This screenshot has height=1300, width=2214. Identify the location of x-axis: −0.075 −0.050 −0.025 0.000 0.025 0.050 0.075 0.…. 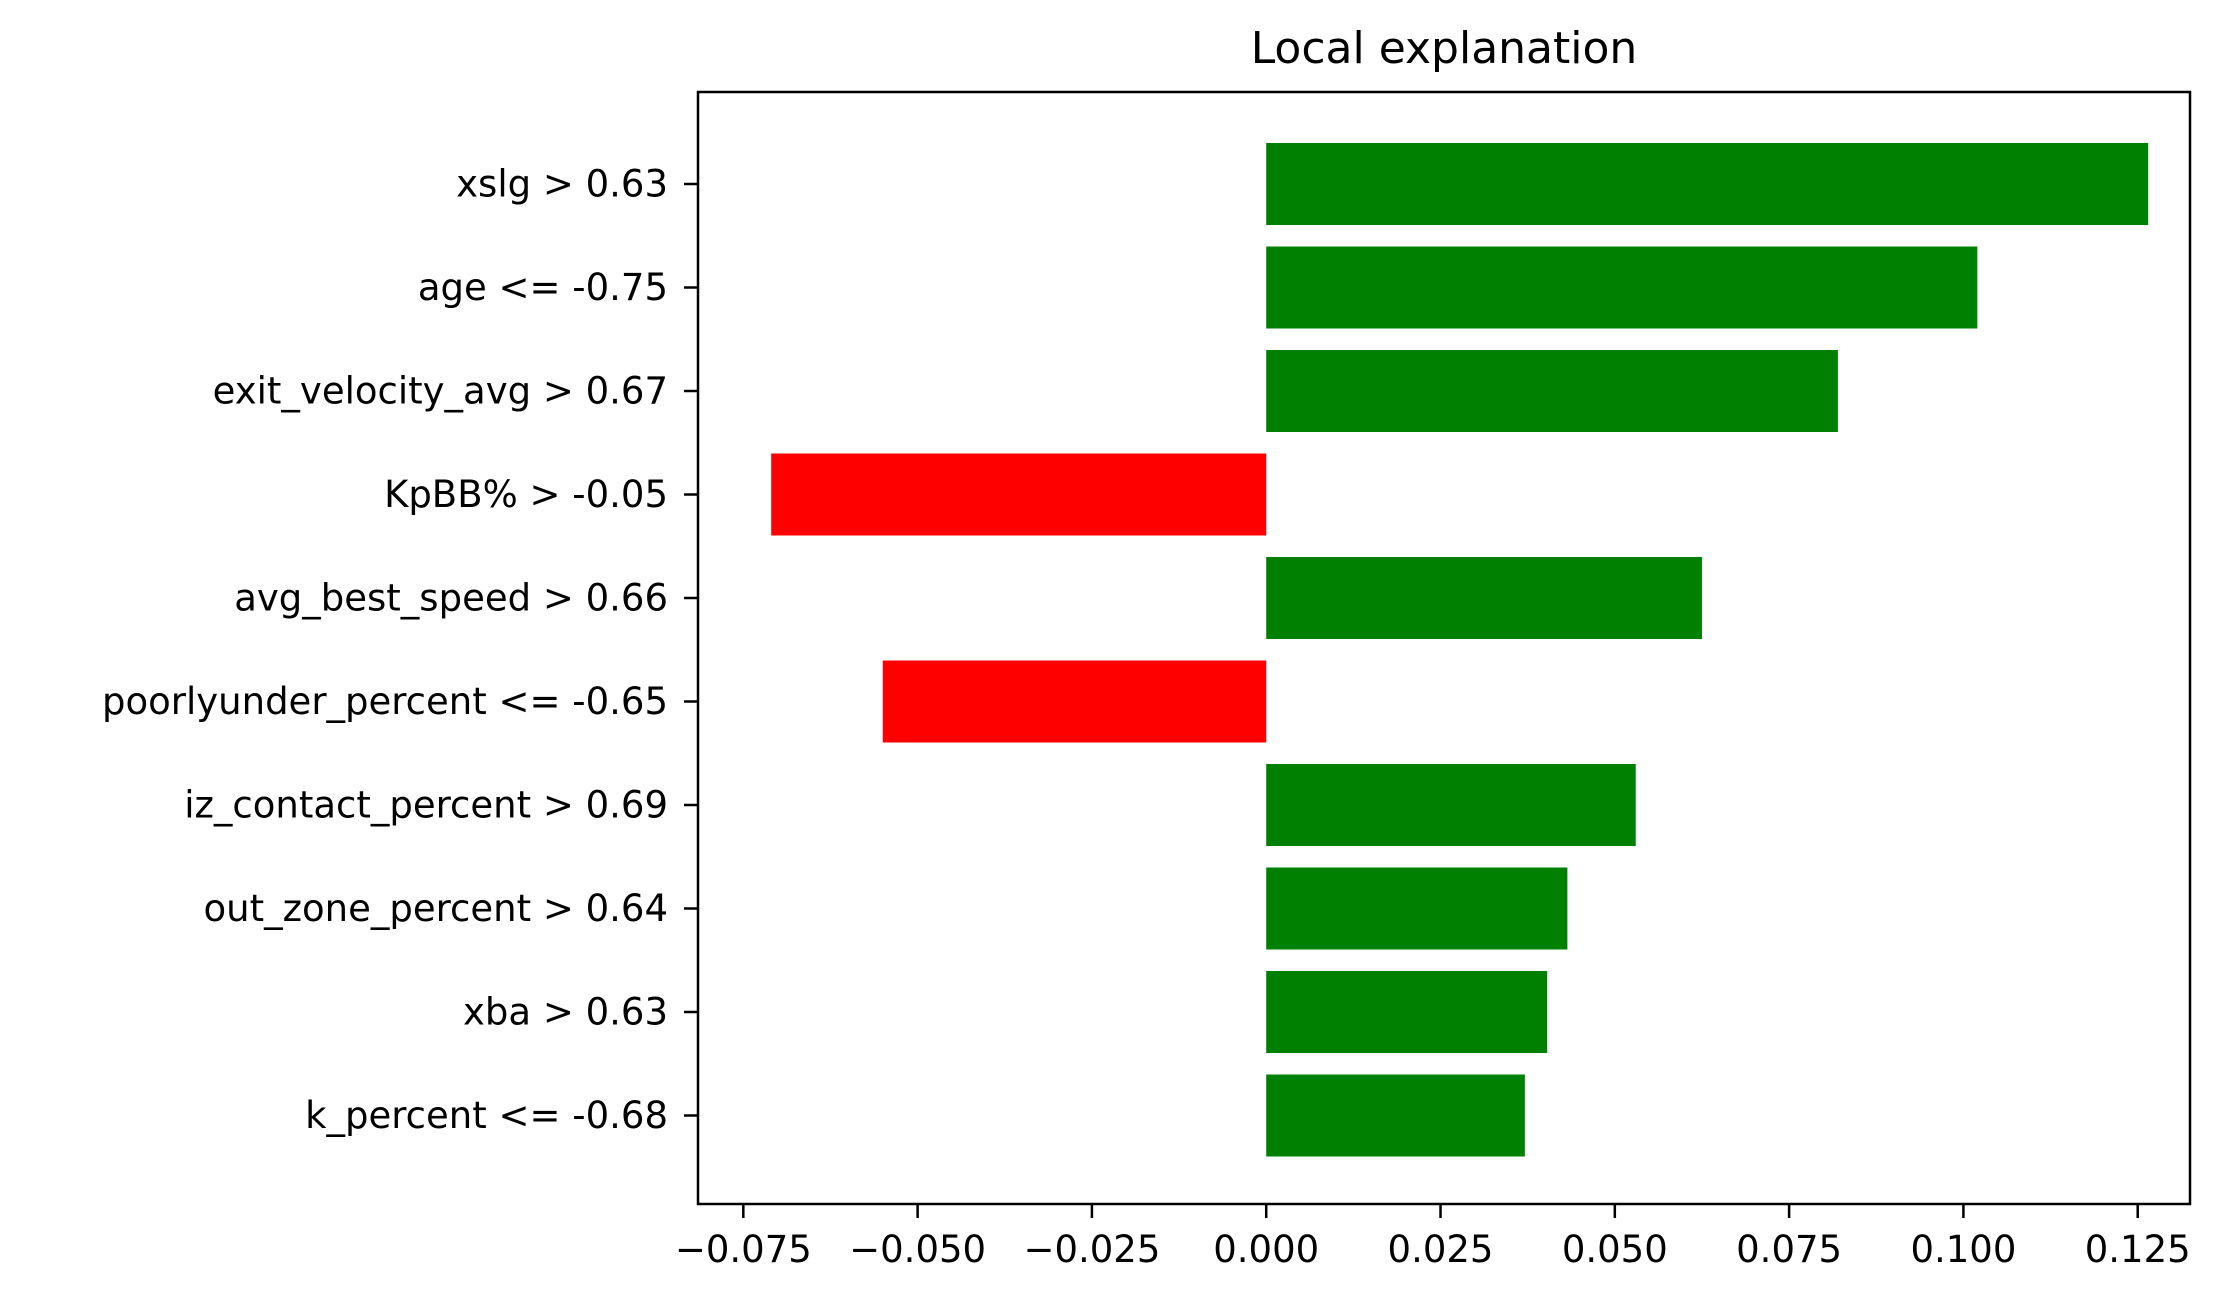
(1433, 1237).